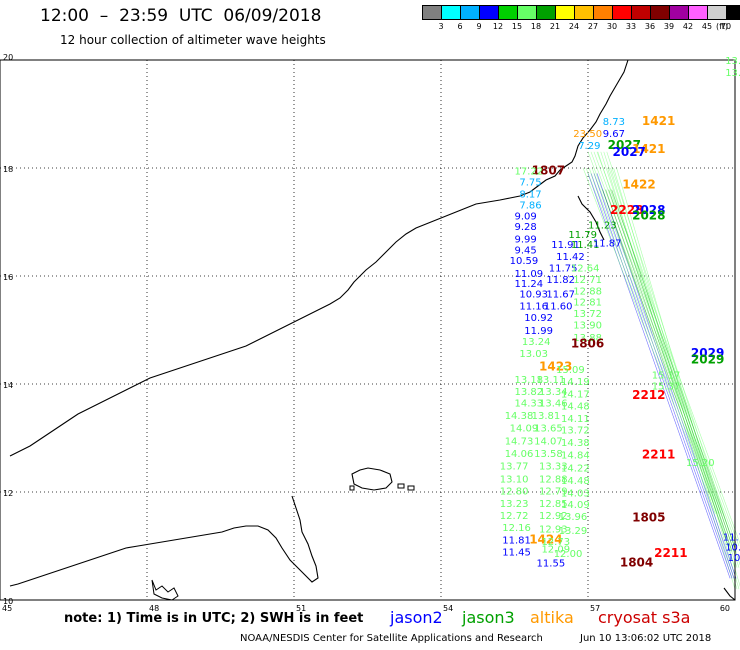 The image size is (740, 650). I want to click on island-socotra, so click(372, 479).